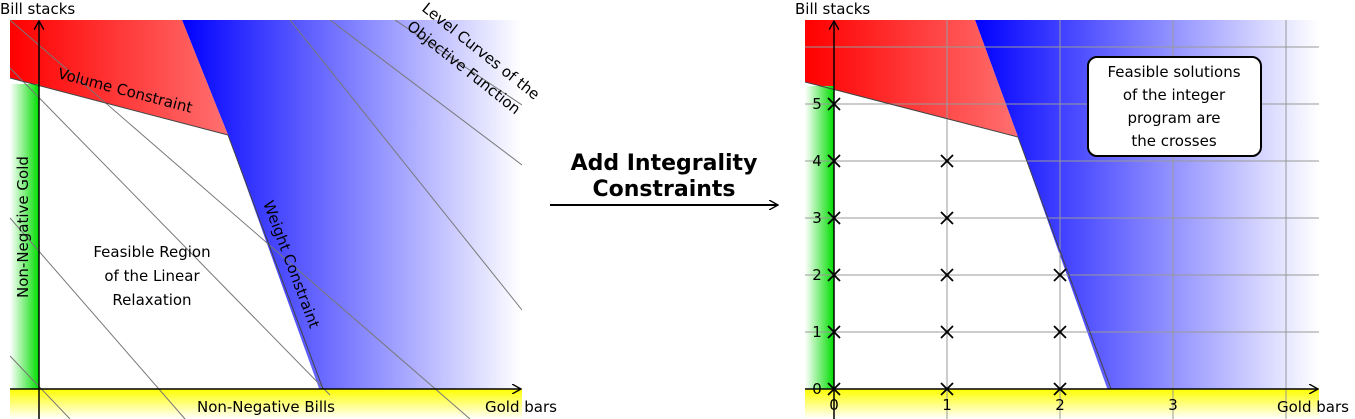  I want to click on middle-transition: Add Integrality Constraints, so click(663, 178).